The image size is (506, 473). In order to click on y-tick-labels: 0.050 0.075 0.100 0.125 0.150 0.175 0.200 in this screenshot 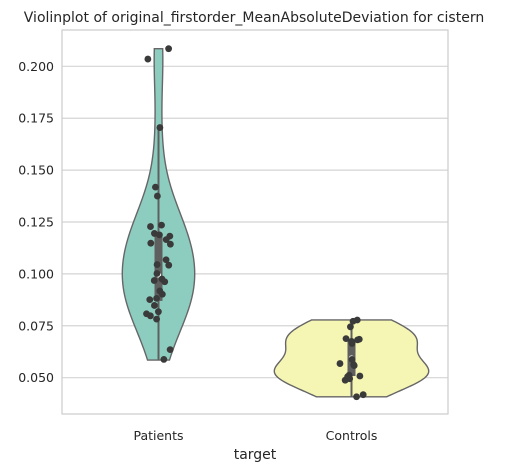, I will do `click(36, 222)`.